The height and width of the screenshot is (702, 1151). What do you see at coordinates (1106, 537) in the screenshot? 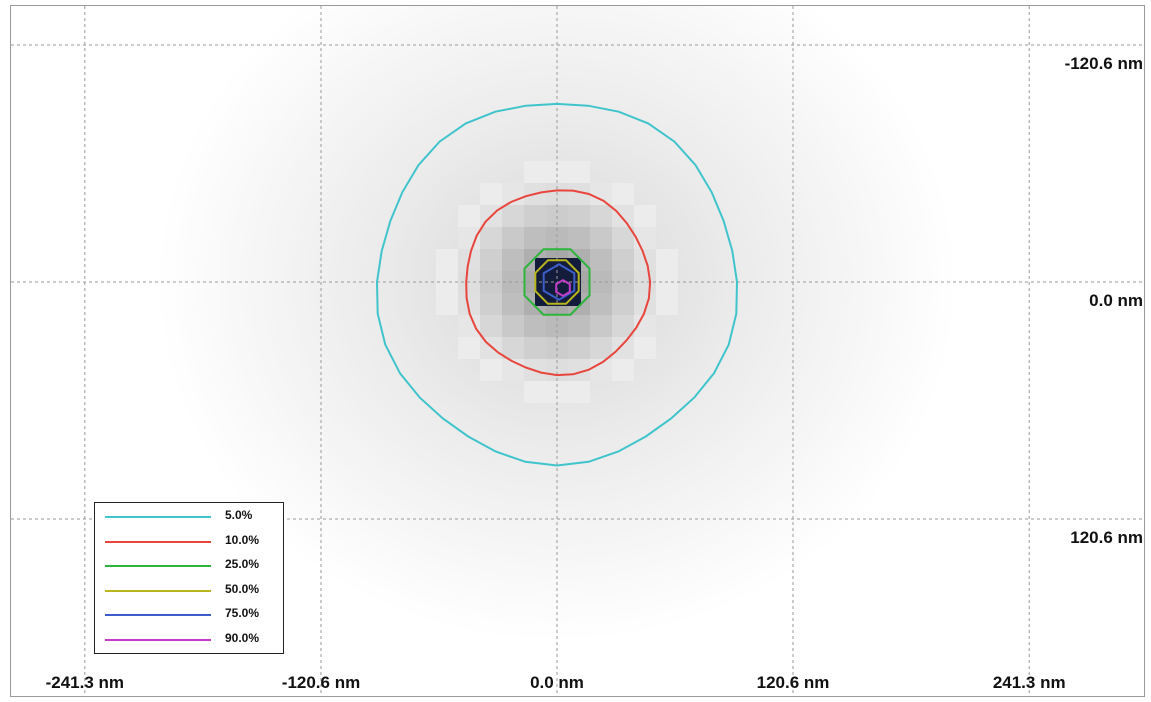
I see `y-tick-label: 120.6 nm` at bounding box center [1106, 537].